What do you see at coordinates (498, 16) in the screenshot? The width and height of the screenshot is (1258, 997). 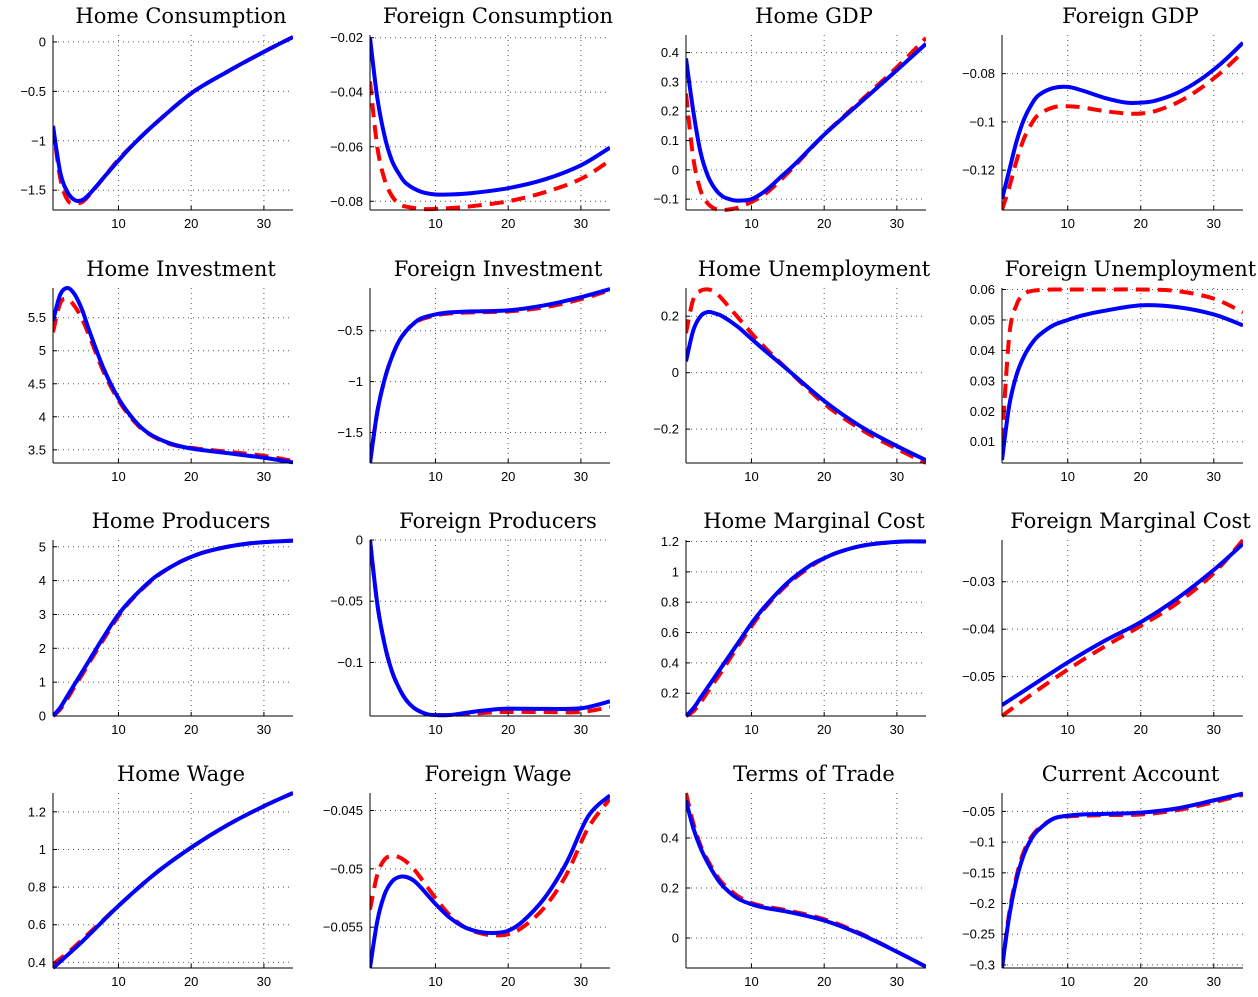 I see `subplot-title: Foreign Consumption` at bounding box center [498, 16].